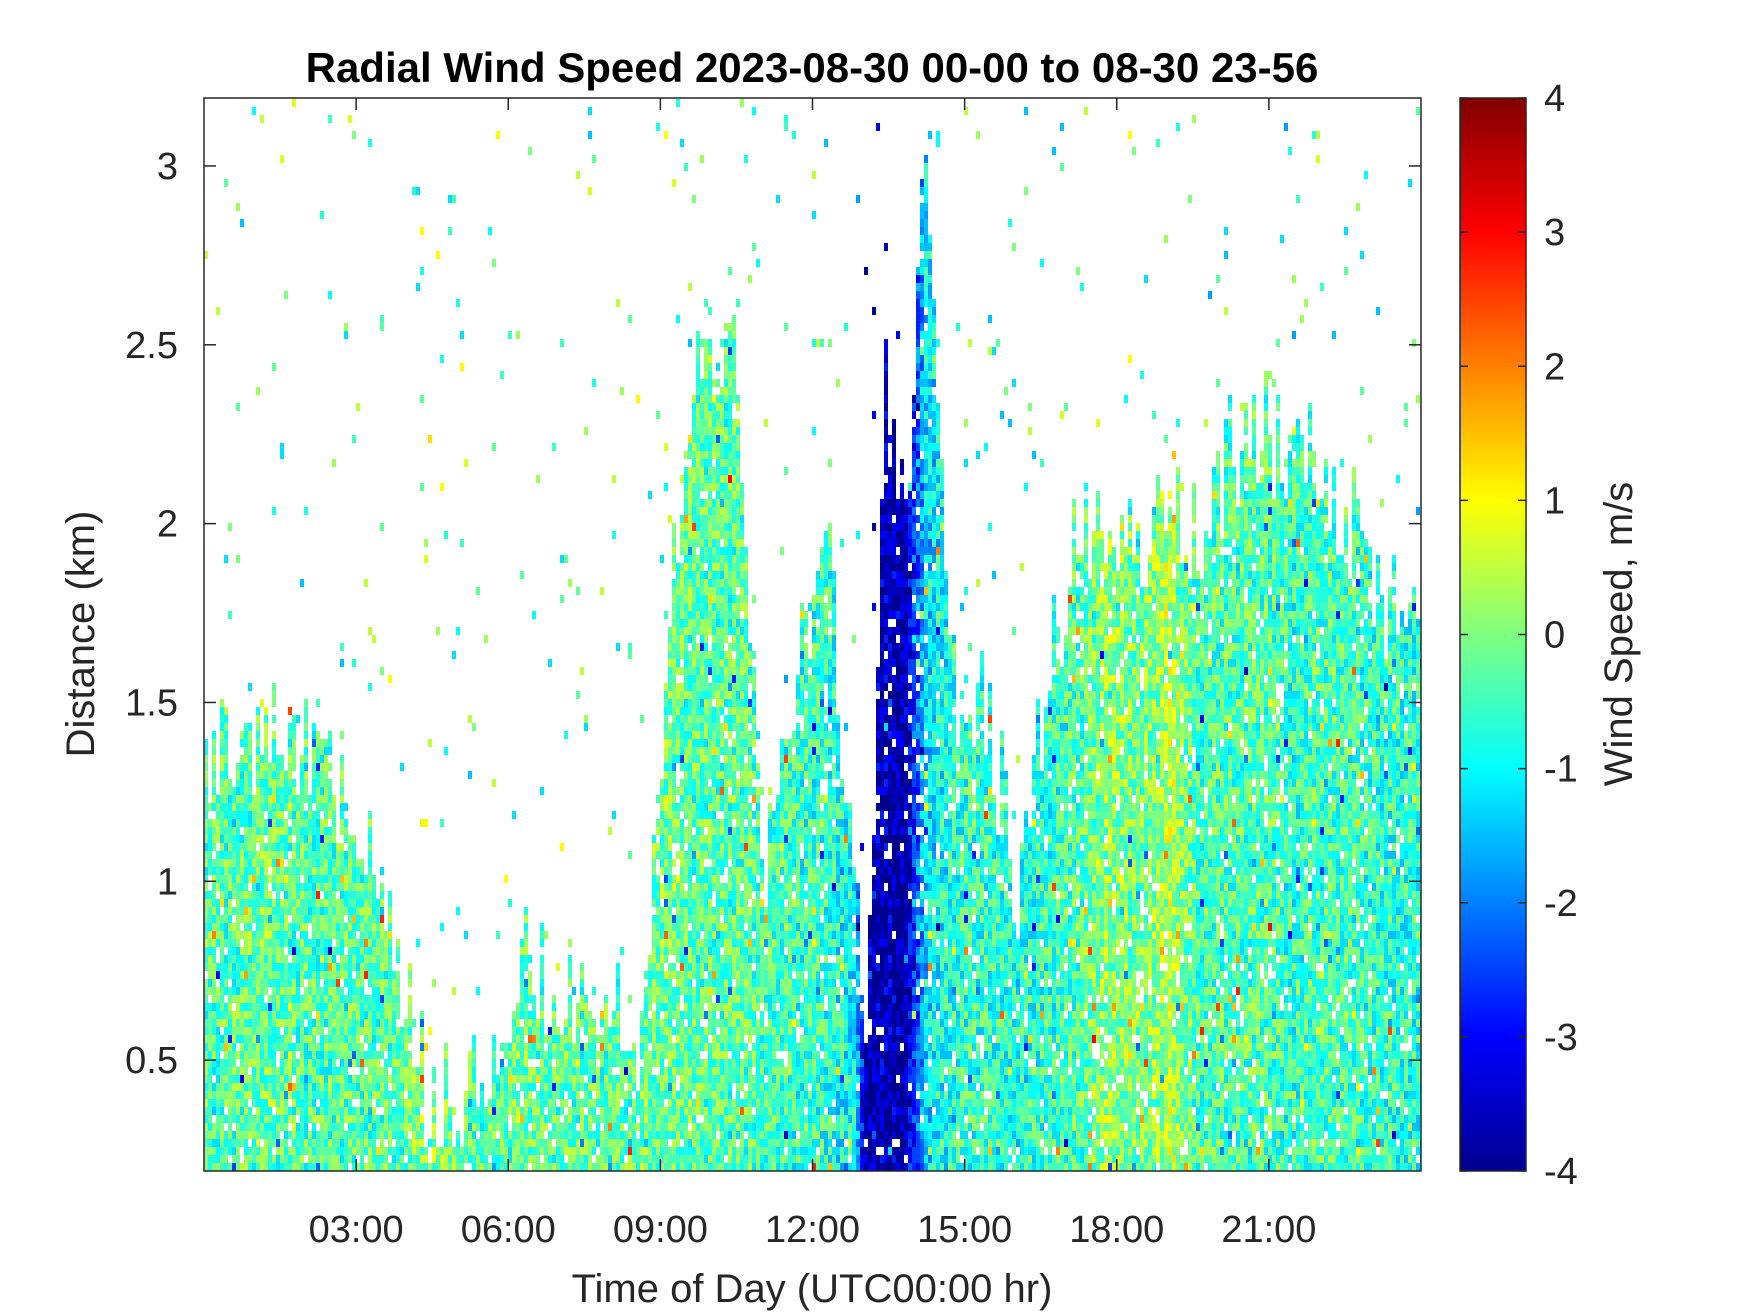  Describe the element at coordinates (81, 634) in the screenshot. I see `y-axis-label: Distance (km)` at that location.